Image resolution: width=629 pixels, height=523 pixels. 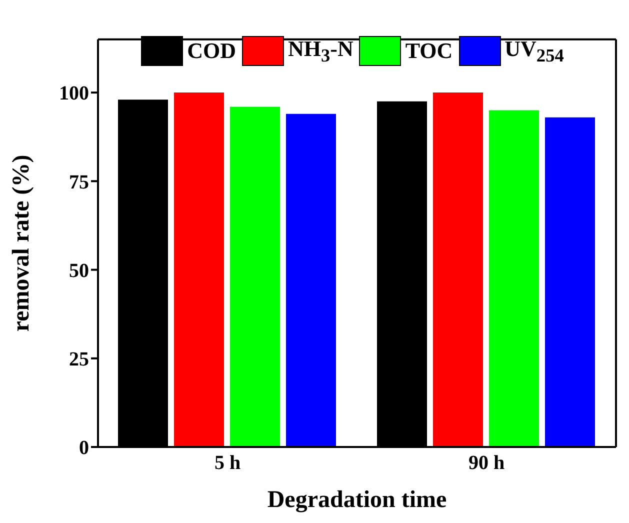 I want to click on x-tick-label: 5 h, so click(x=227, y=463).